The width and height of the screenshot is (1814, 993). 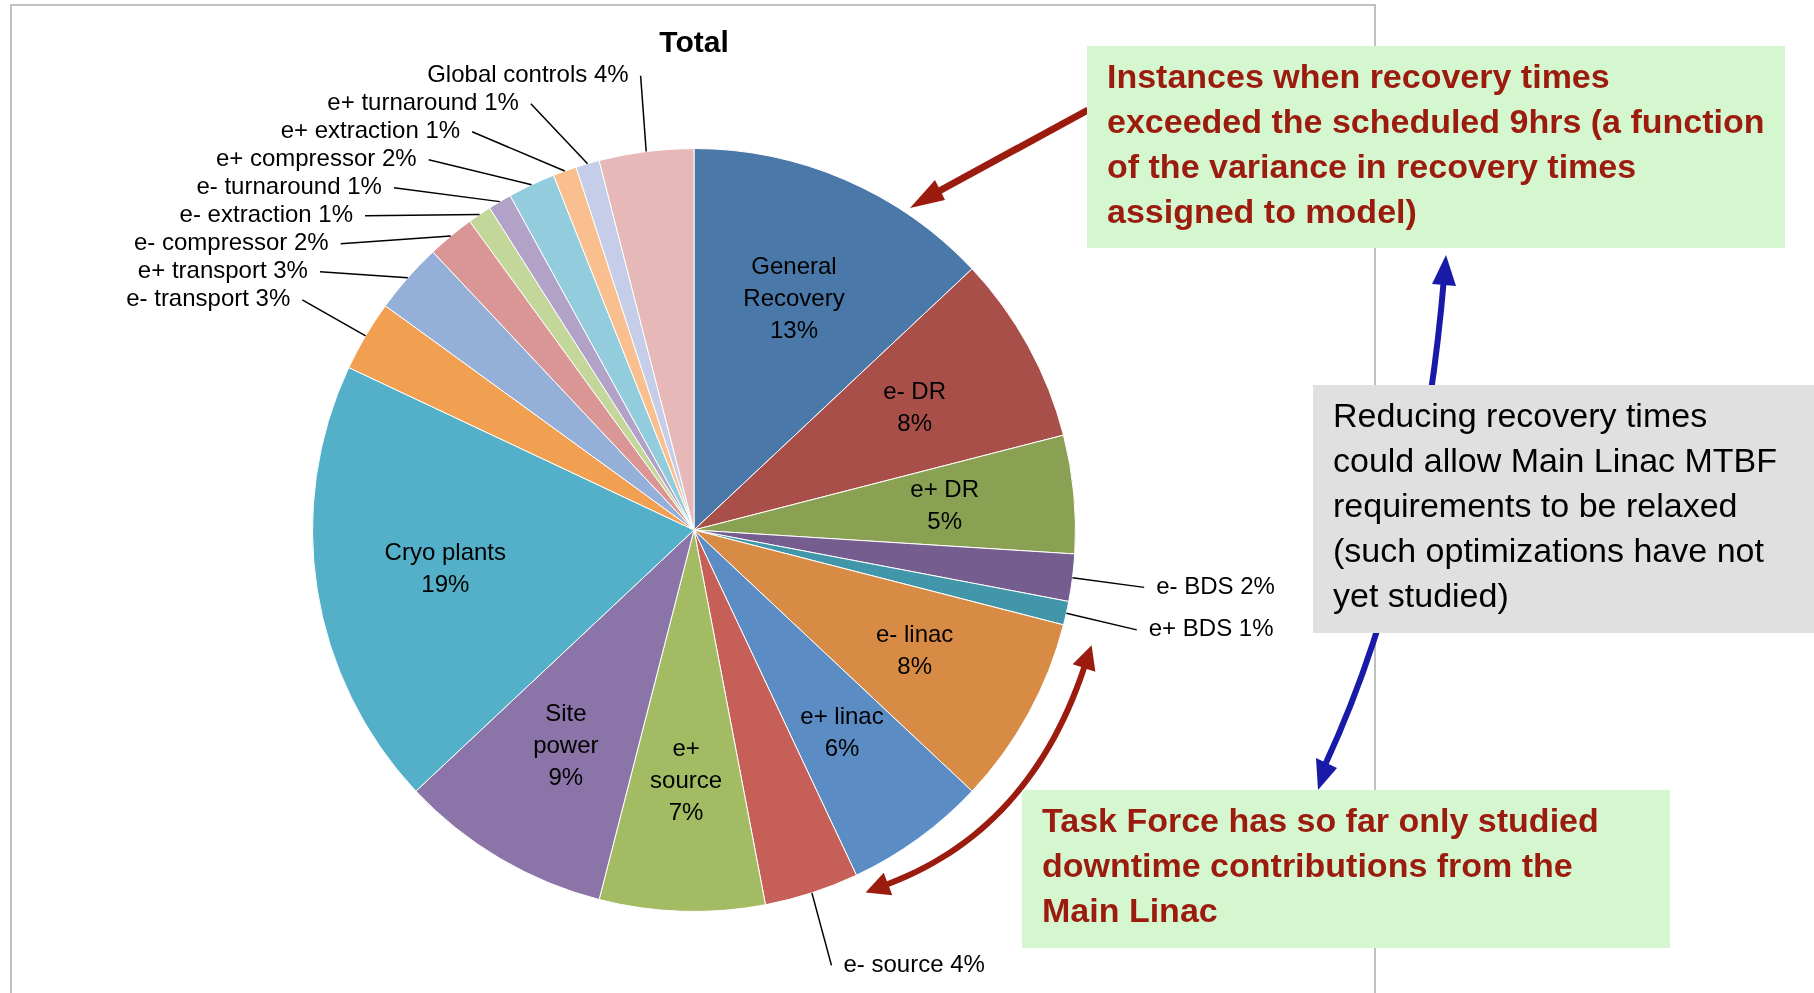 What do you see at coordinates (1436, 147) in the screenshot?
I see `text: Instances when recovery times exceeded the scheduled 9hrs (a function of the variance in recovery times assigned to model)` at bounding box center [1436, 147].